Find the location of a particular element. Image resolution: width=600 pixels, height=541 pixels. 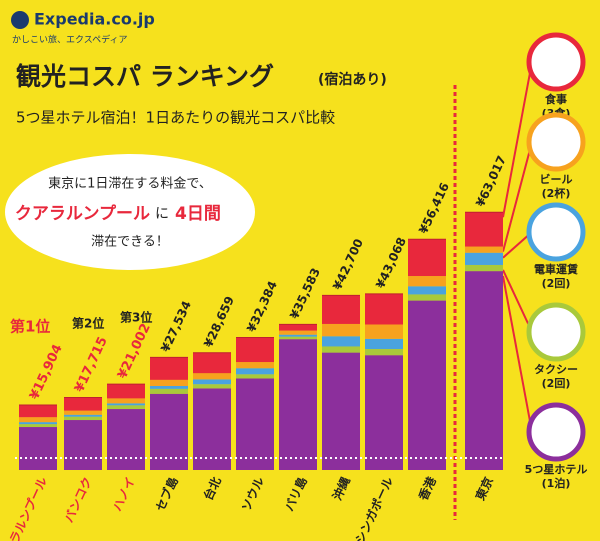

callout-bubble is located at coordinates (130, 212).